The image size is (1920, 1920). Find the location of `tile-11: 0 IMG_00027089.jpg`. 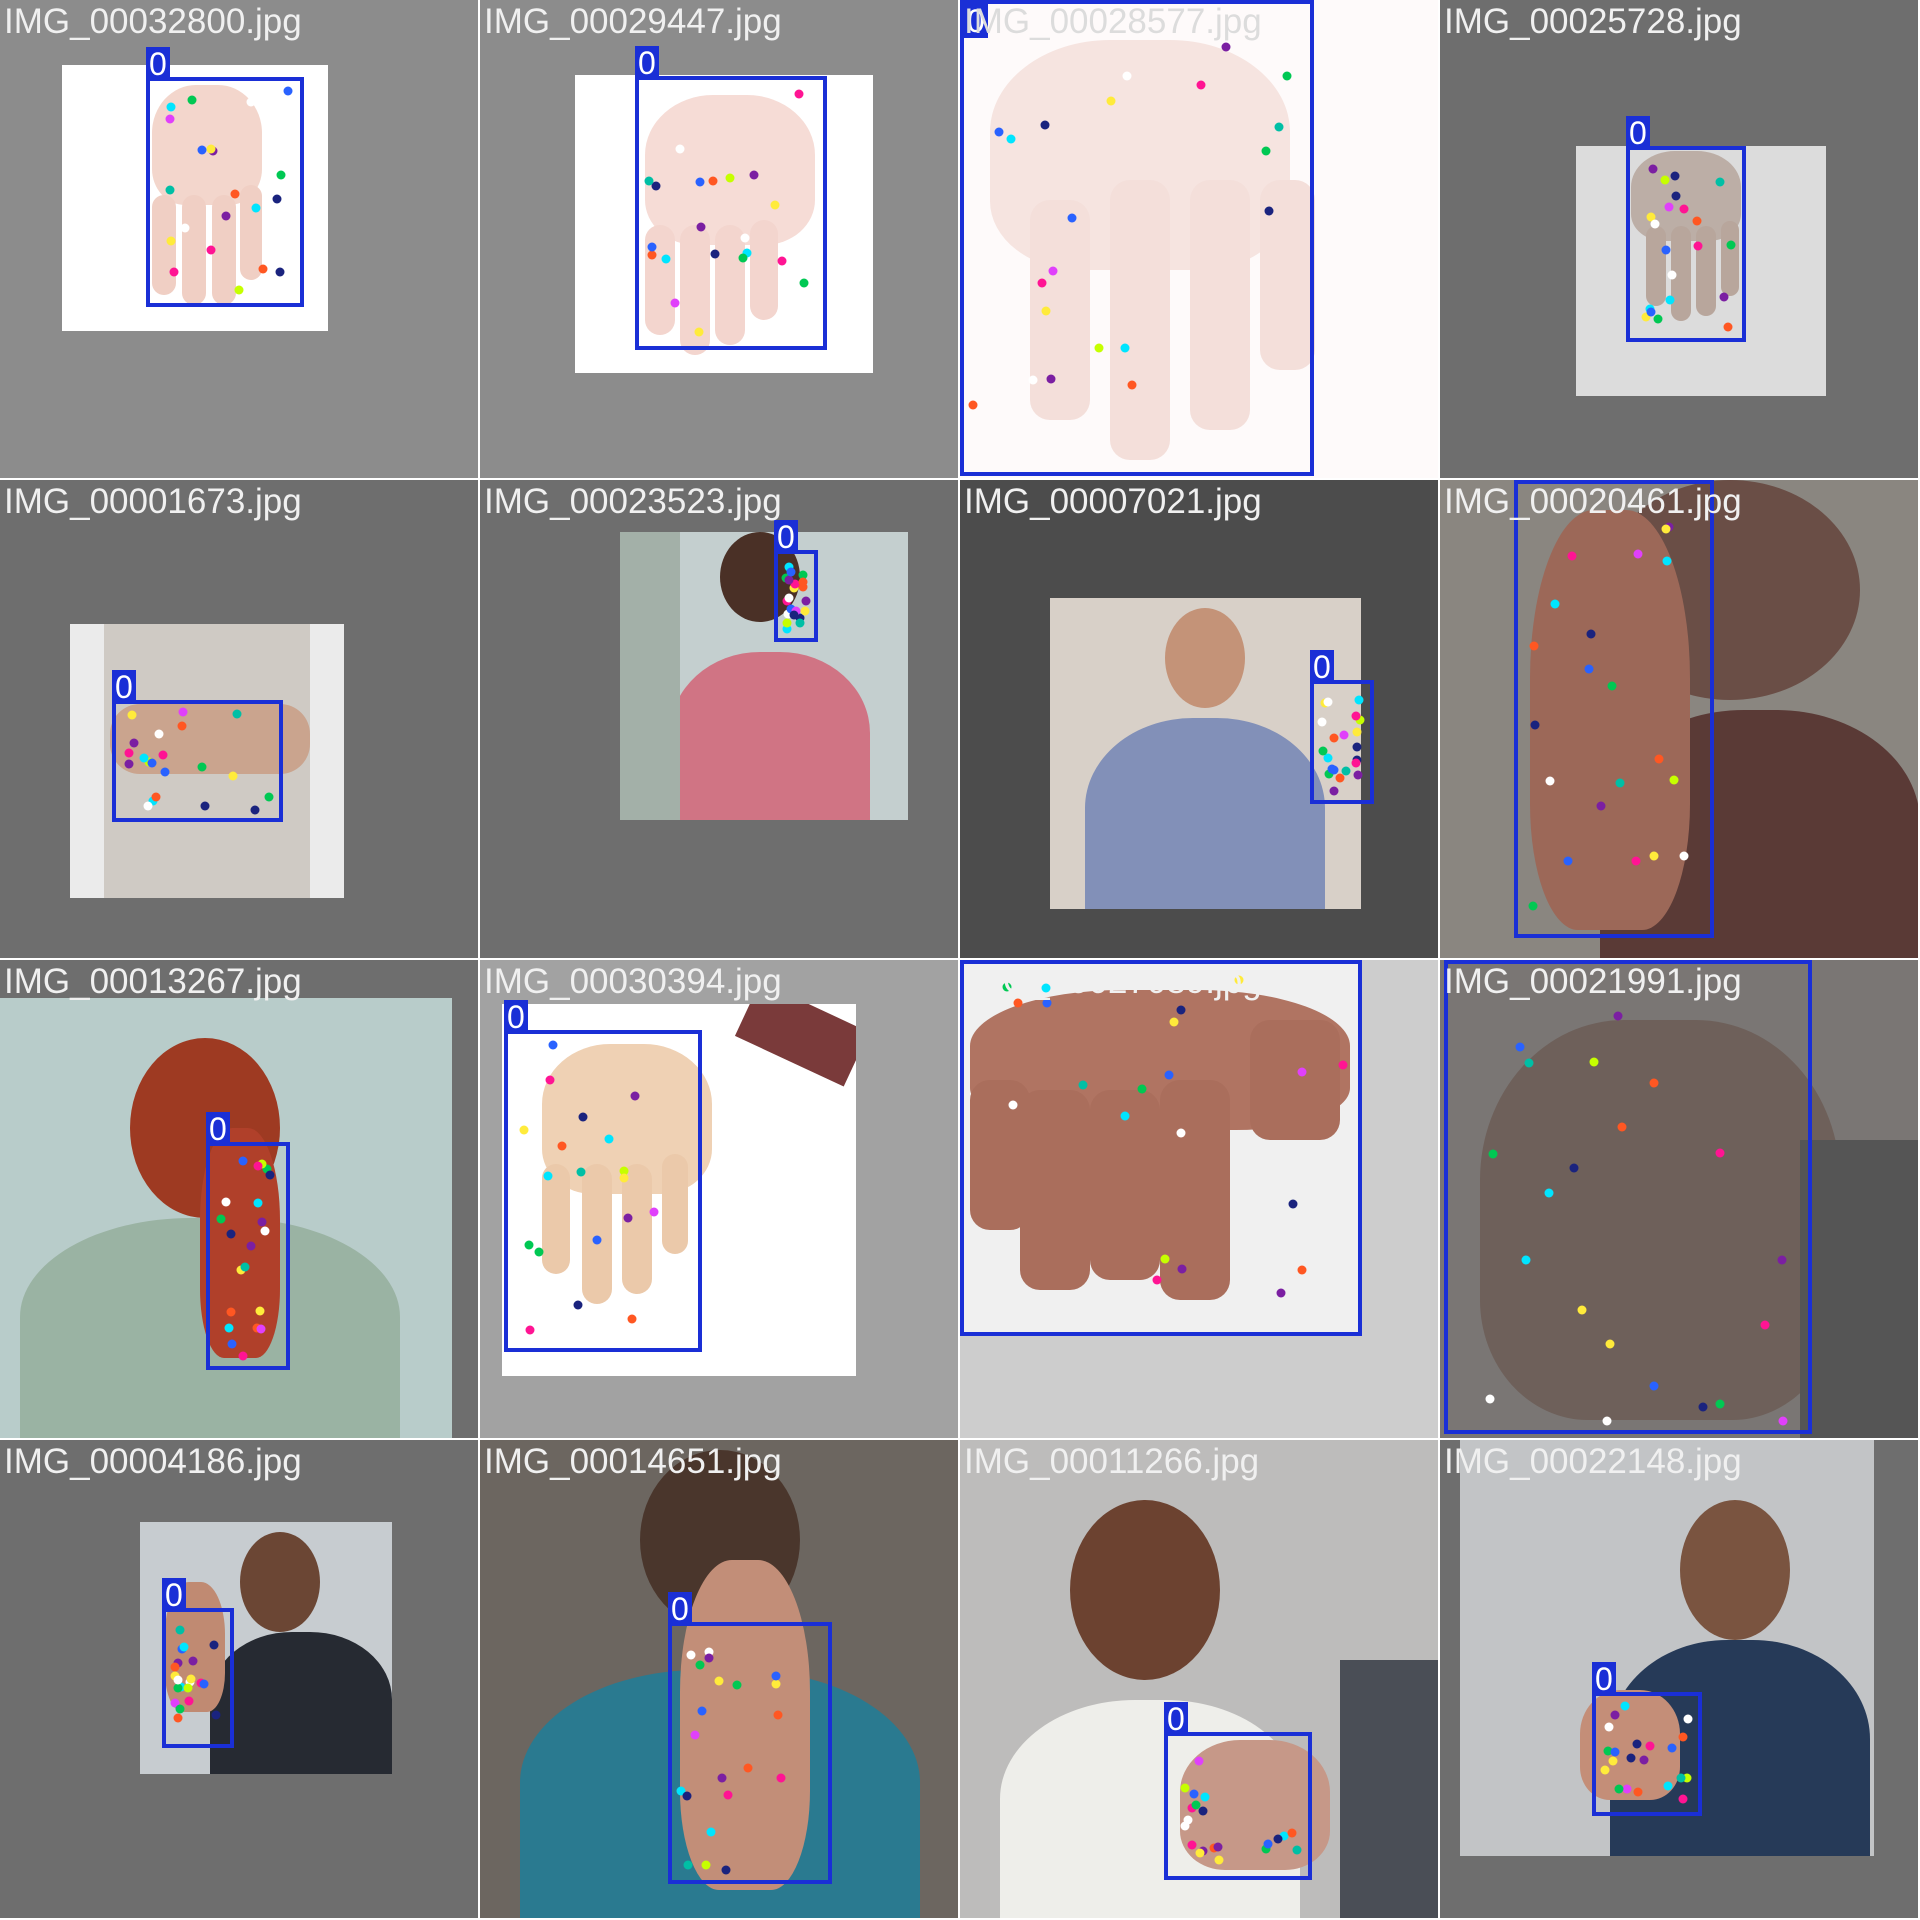

tile-11: 0 IMG_00027089.jpg is located at coordinates (1200, 1200).